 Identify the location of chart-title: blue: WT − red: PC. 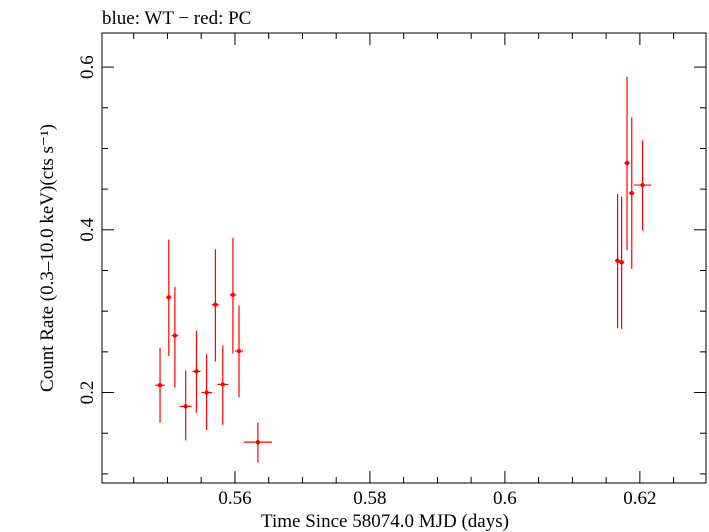
(176, 18).